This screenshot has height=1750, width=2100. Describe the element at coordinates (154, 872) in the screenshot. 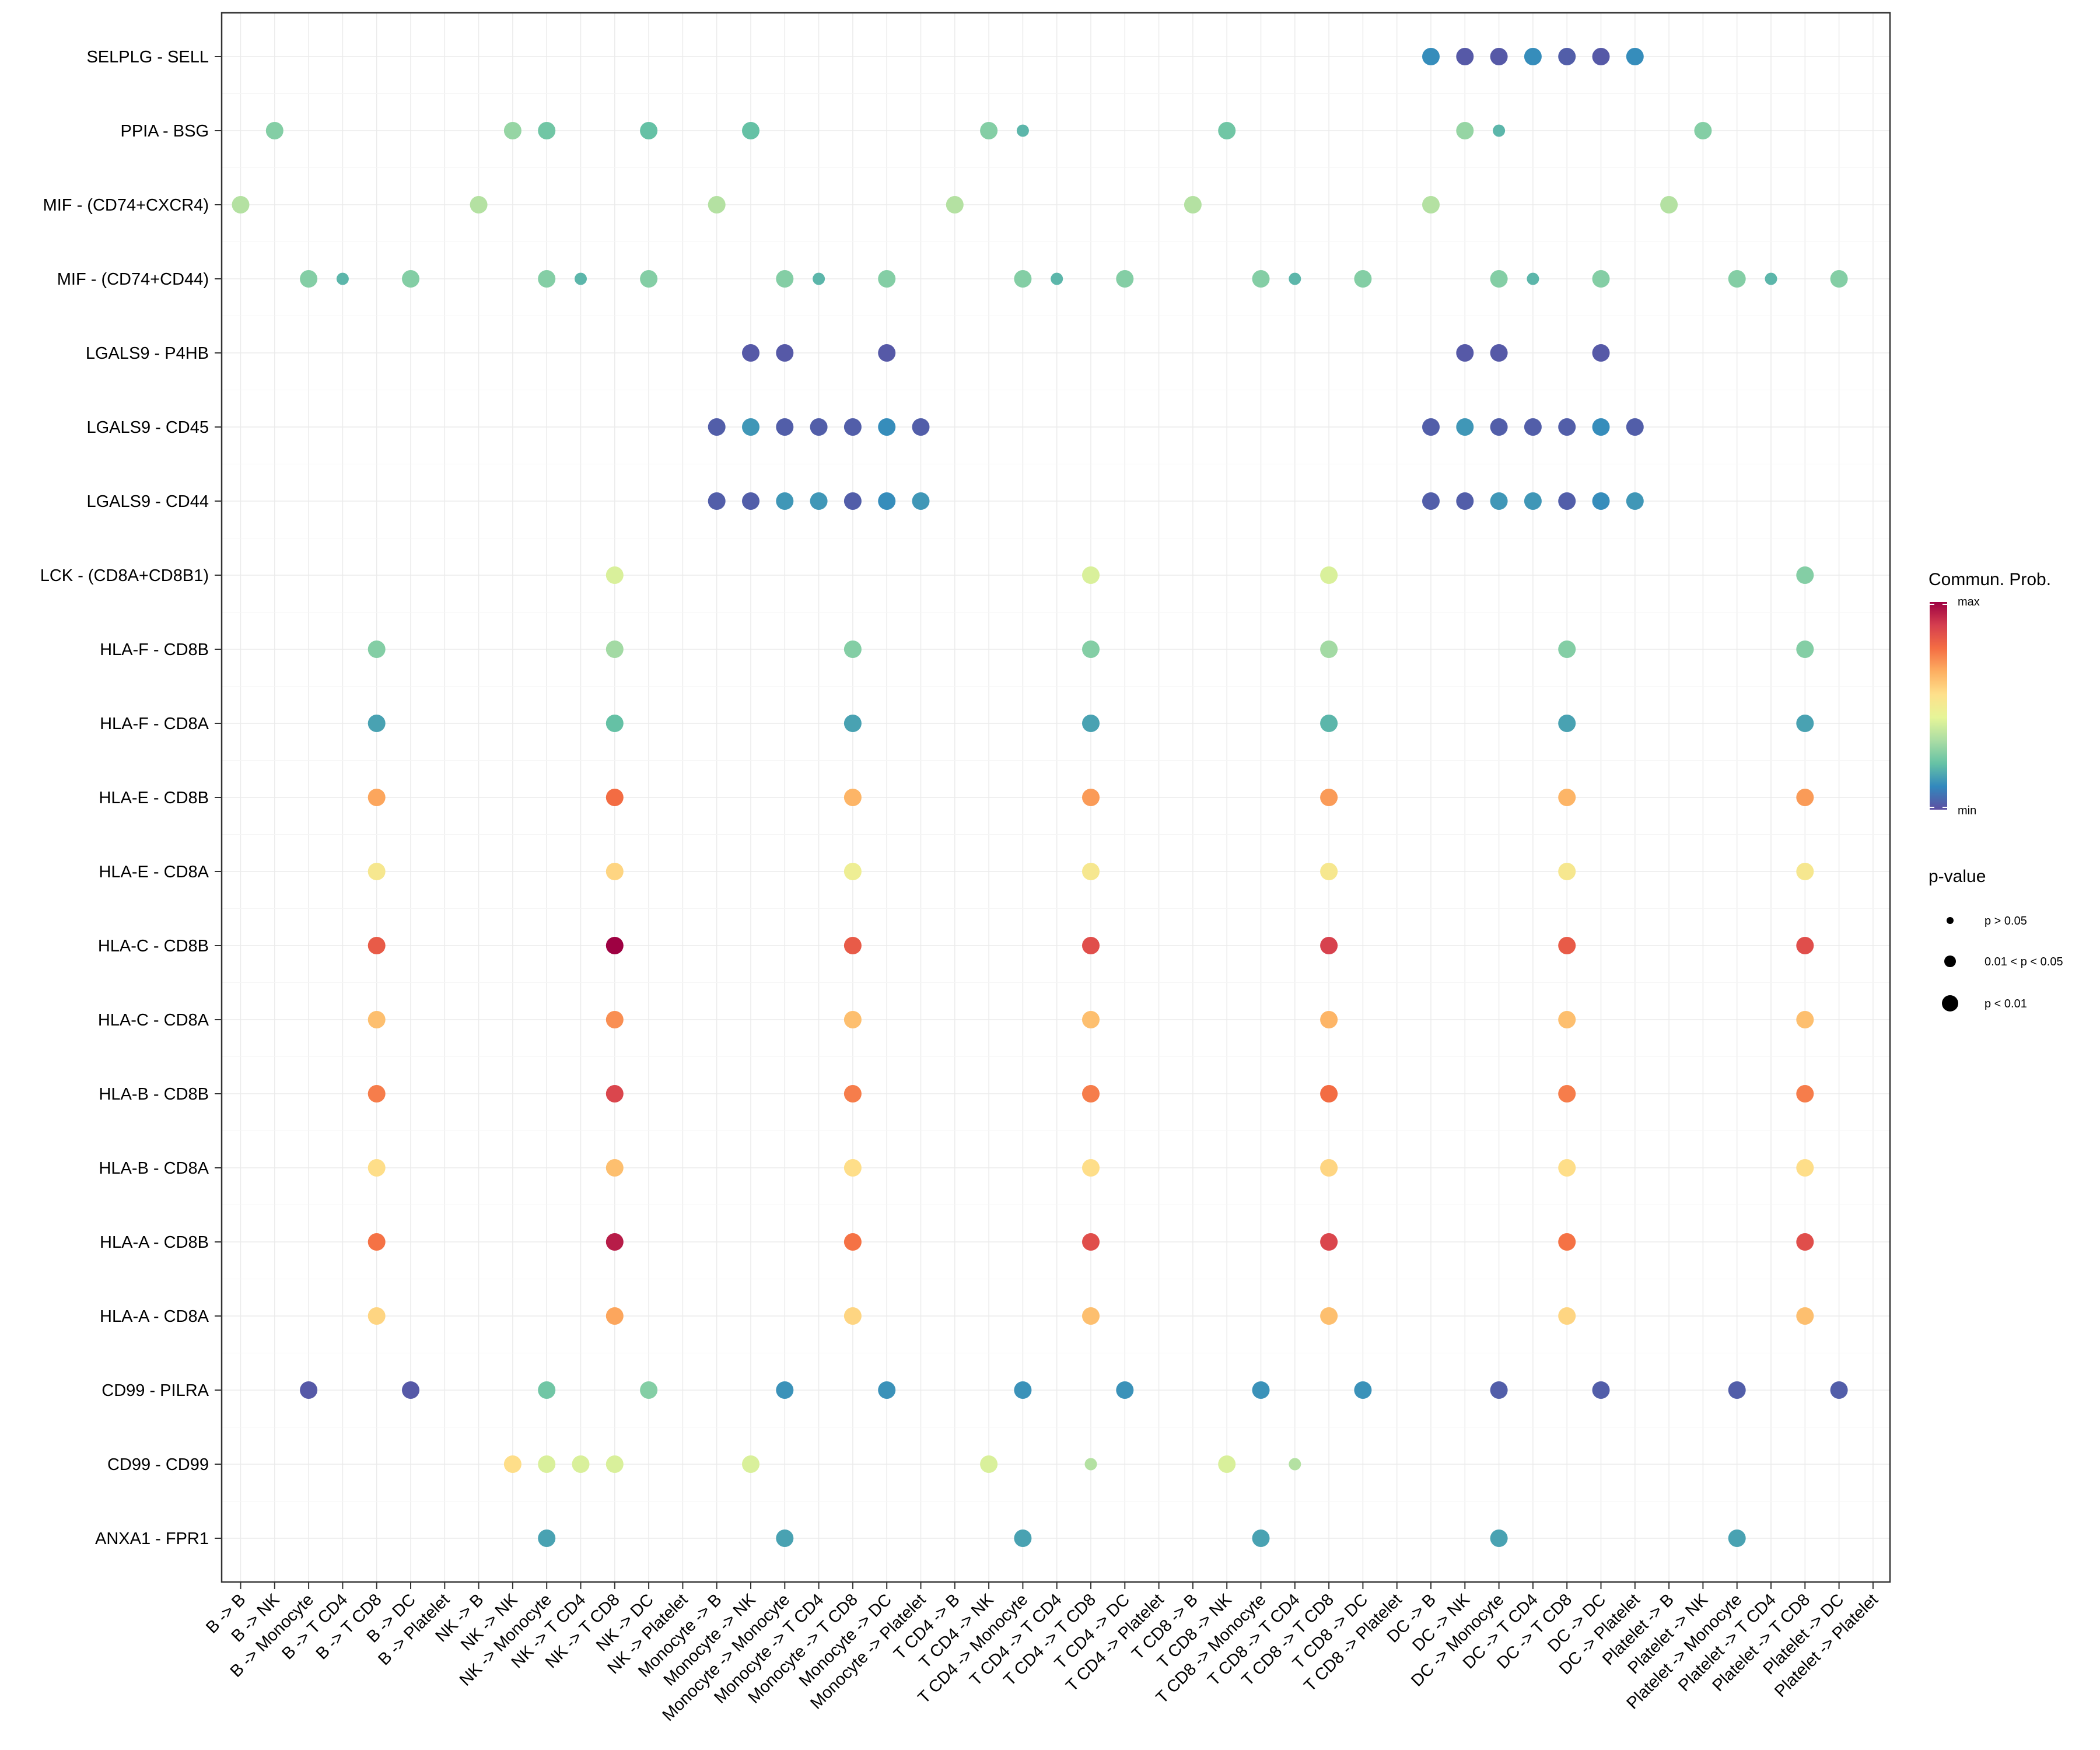

I see `y-tick-label: HLA-E - CD8A` at that location.